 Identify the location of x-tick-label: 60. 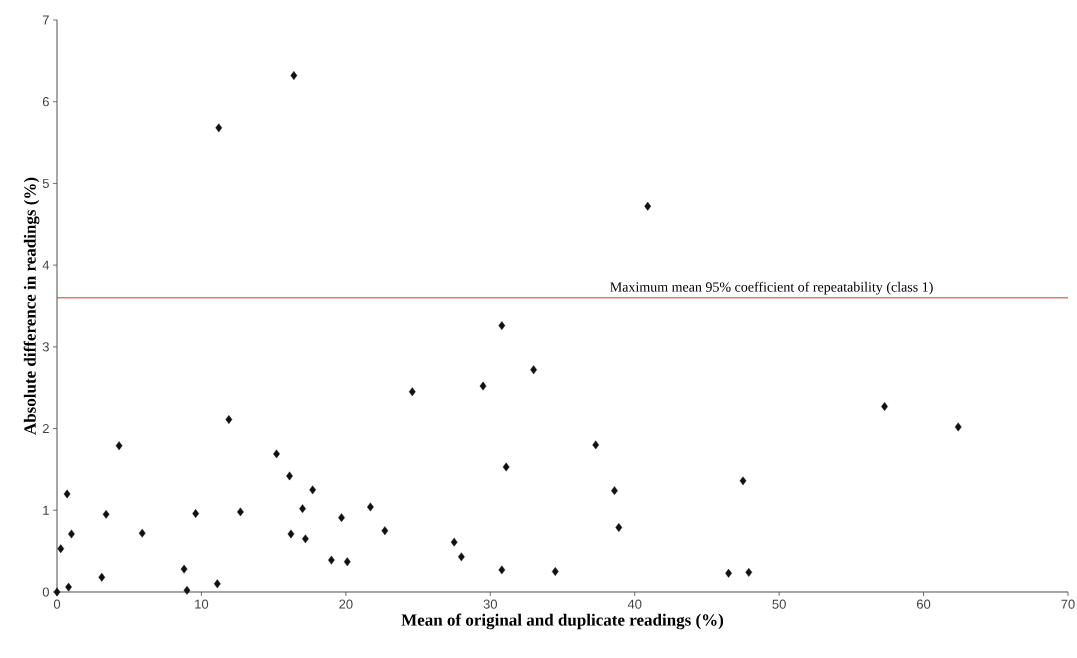
(923, 604).